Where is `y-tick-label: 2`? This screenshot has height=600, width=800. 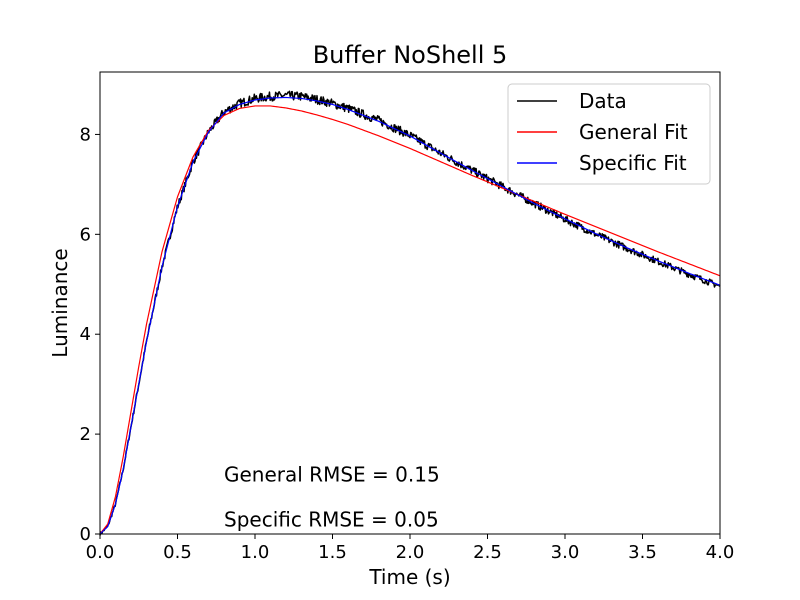 y-tick-label: 2 is located at coordinates (85, 434).